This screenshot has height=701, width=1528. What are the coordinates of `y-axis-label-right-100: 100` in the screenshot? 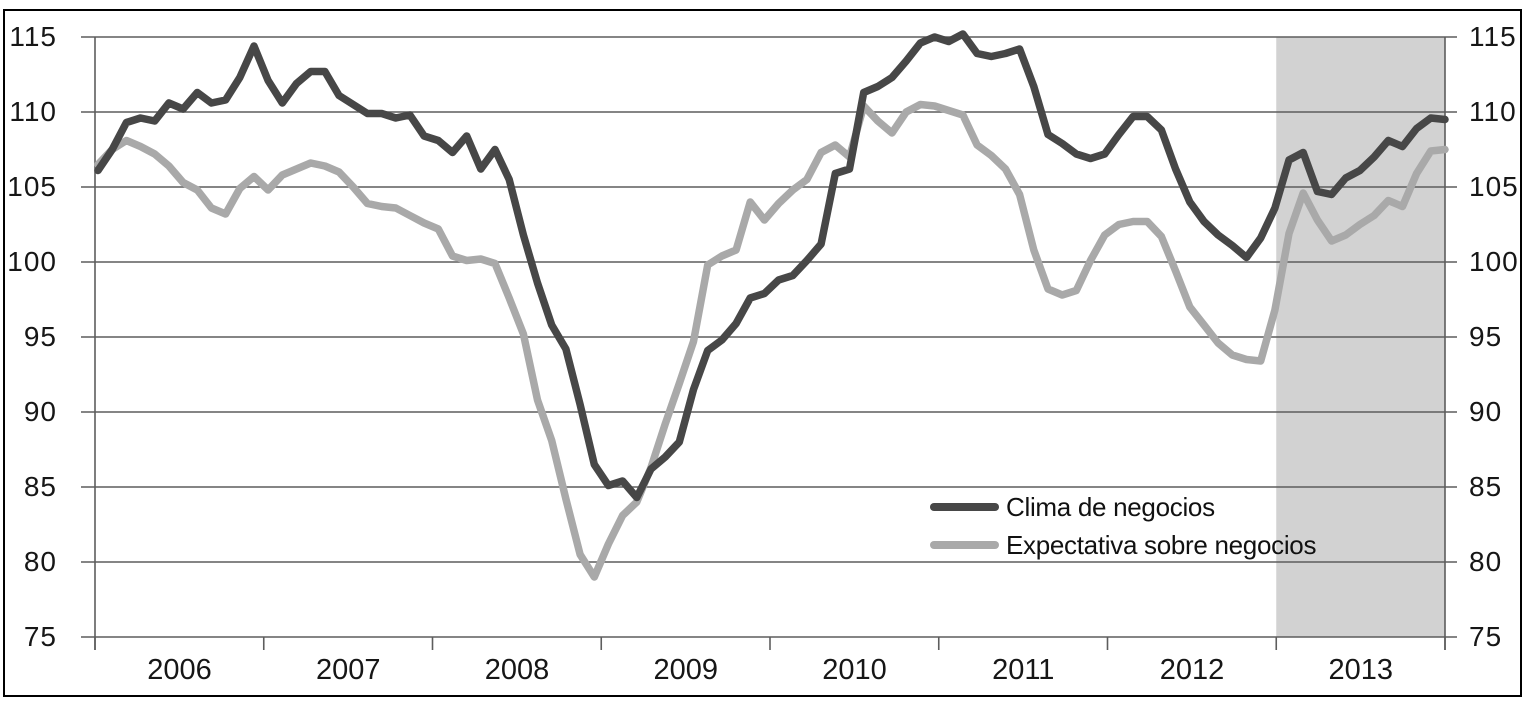 It's located at (1494, 261).